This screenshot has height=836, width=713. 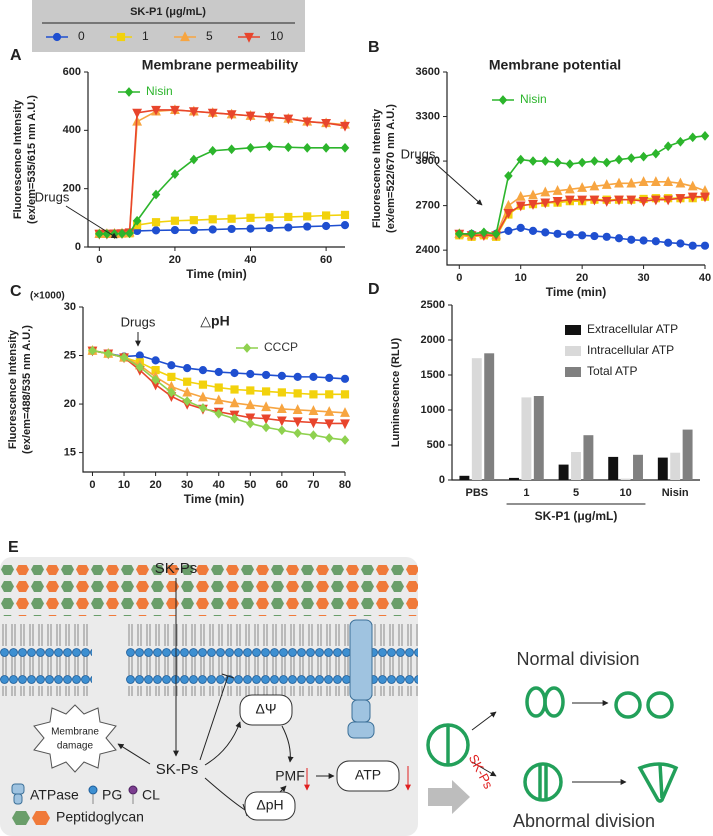 What do you see at coordinates (282, 485) in the screenshot?
I see `x-tick-label: 60` at bounding box center [282, 485].